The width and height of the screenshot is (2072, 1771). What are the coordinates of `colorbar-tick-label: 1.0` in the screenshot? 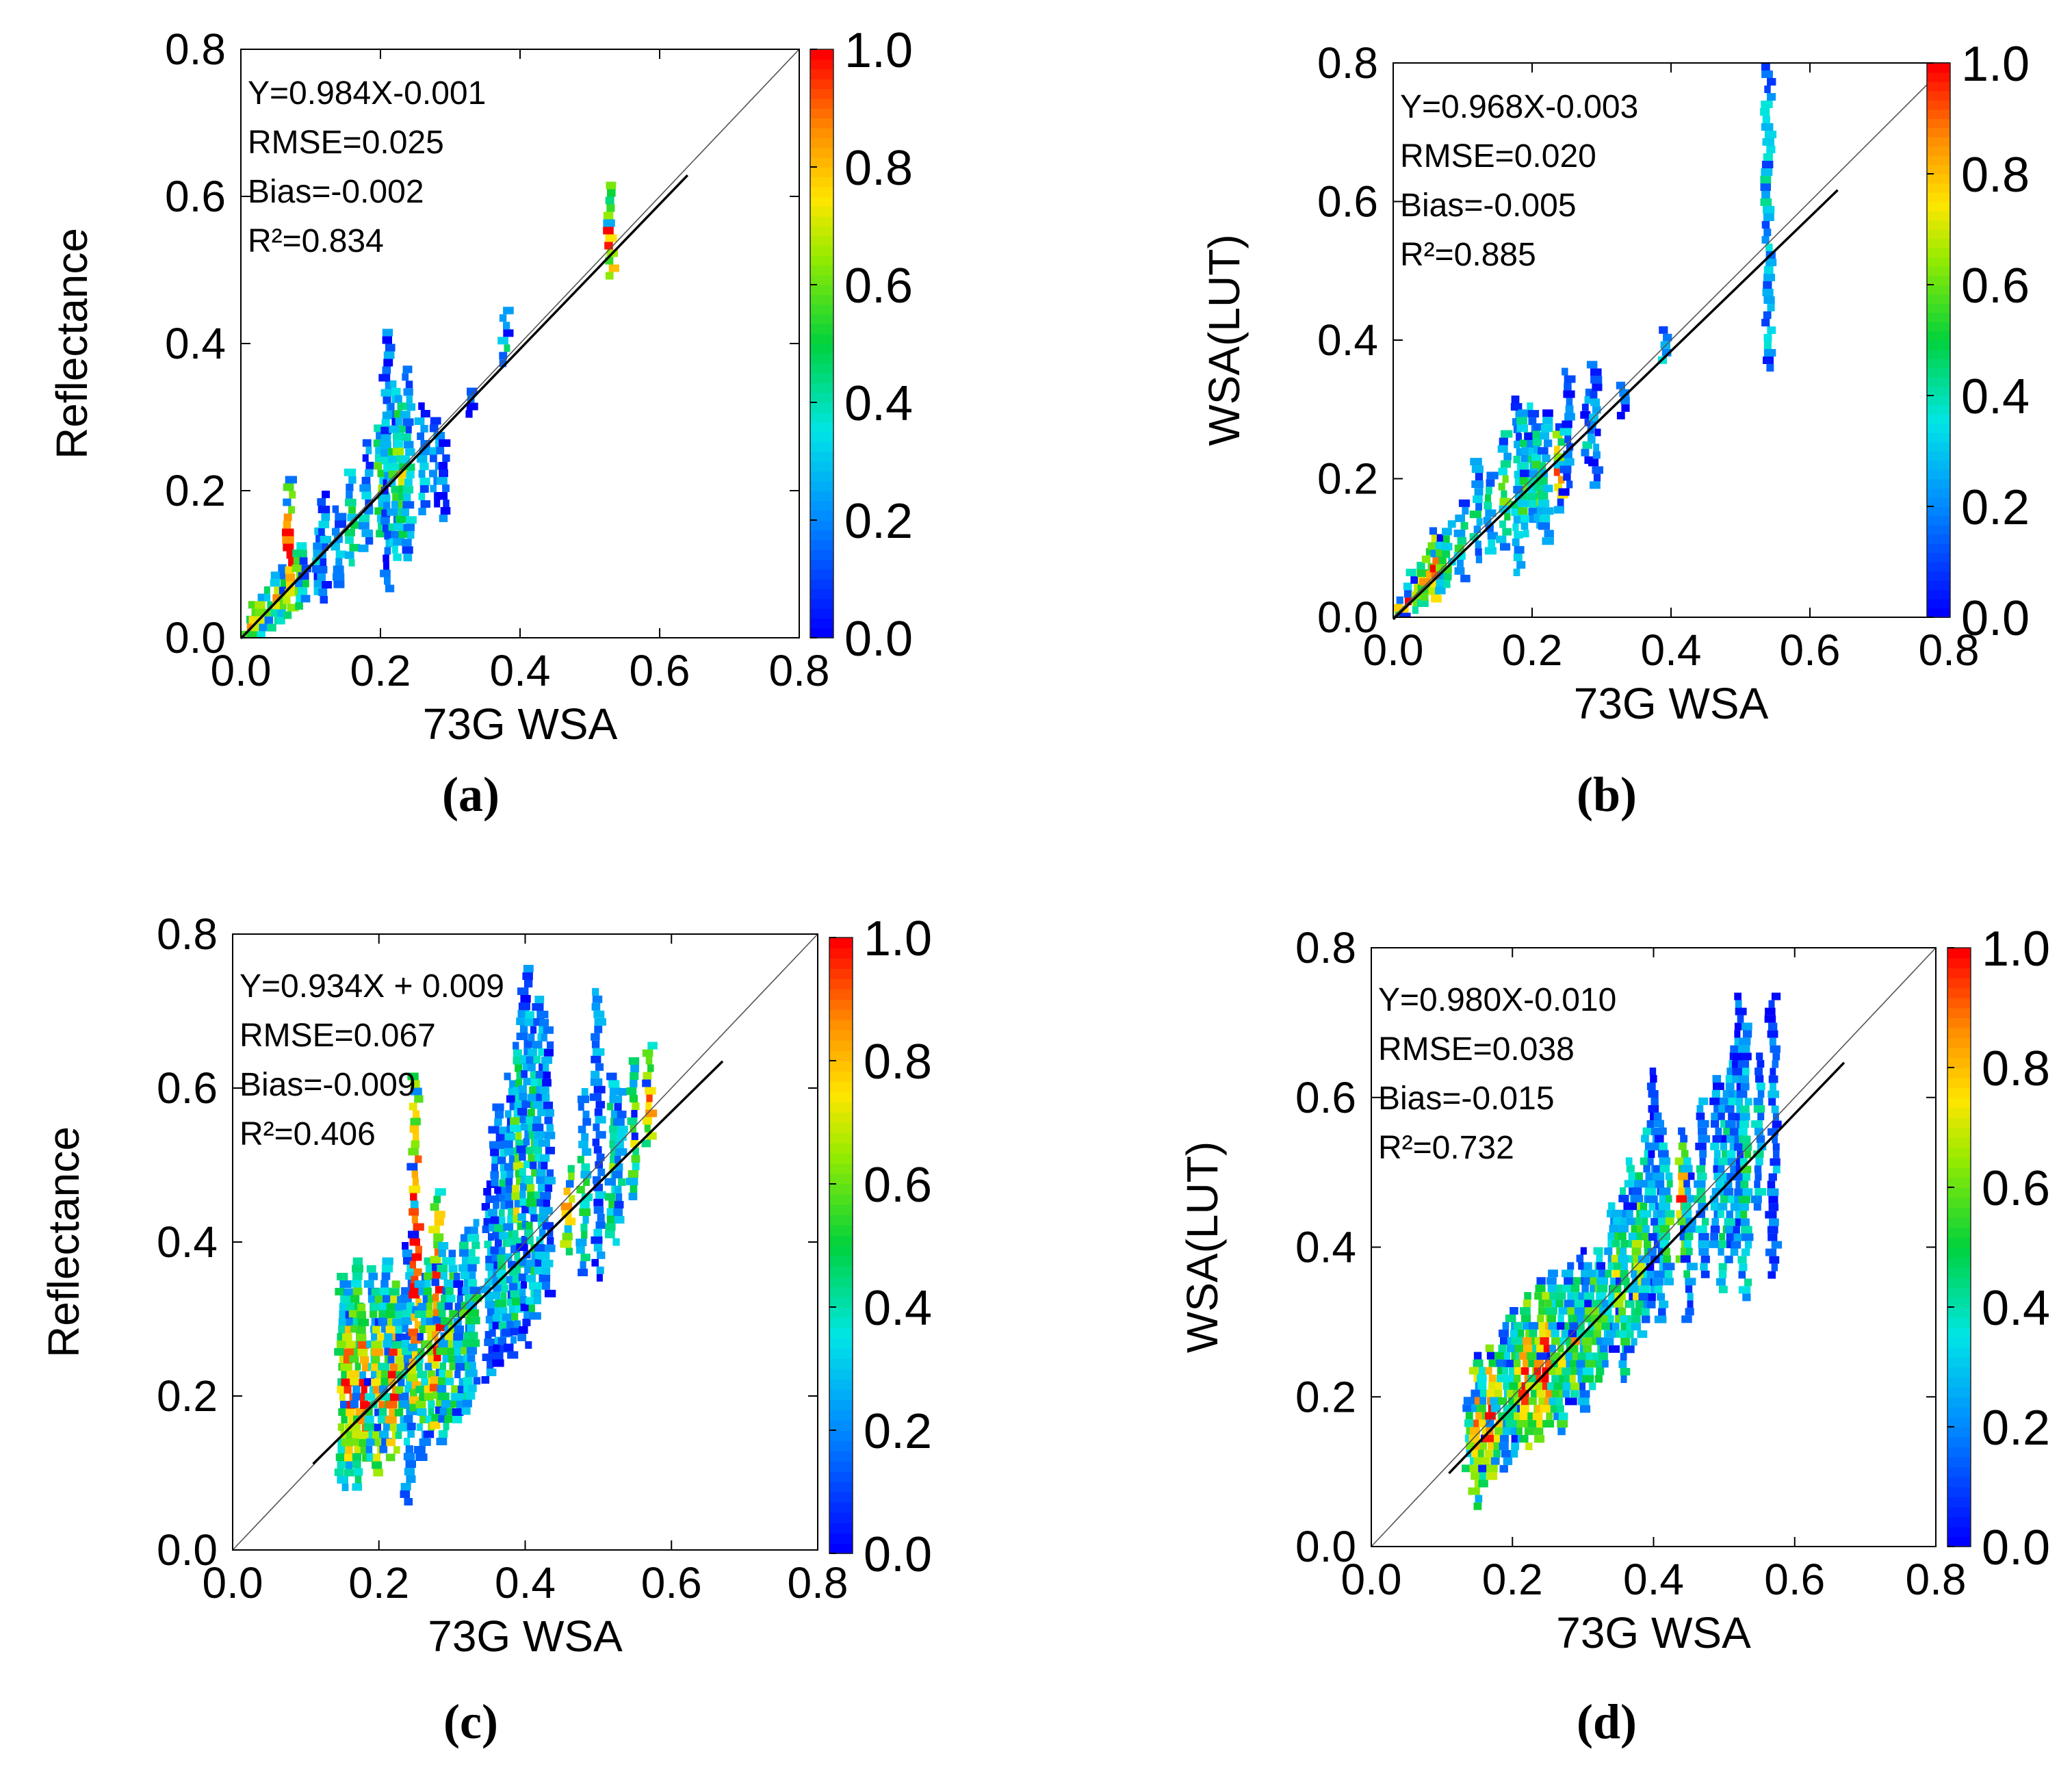 It's located at (898, 939).